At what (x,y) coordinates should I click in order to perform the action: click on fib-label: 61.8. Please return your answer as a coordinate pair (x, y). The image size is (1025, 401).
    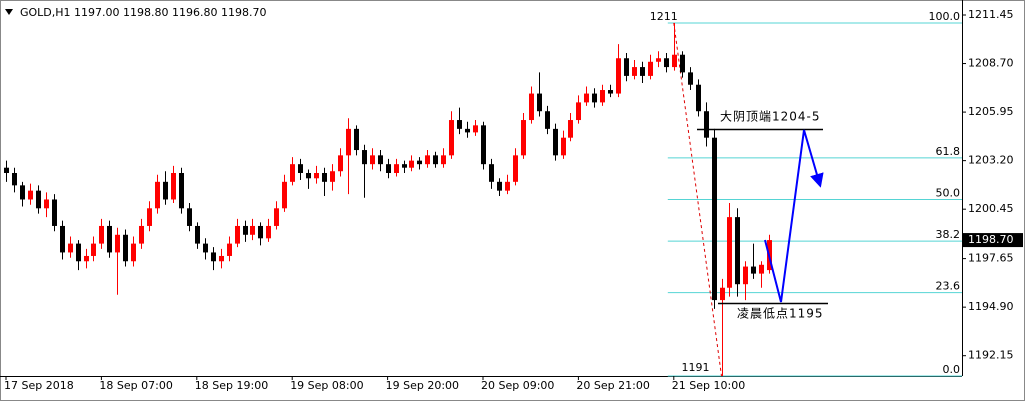
    Looking at the image, I should click on (948, 151).